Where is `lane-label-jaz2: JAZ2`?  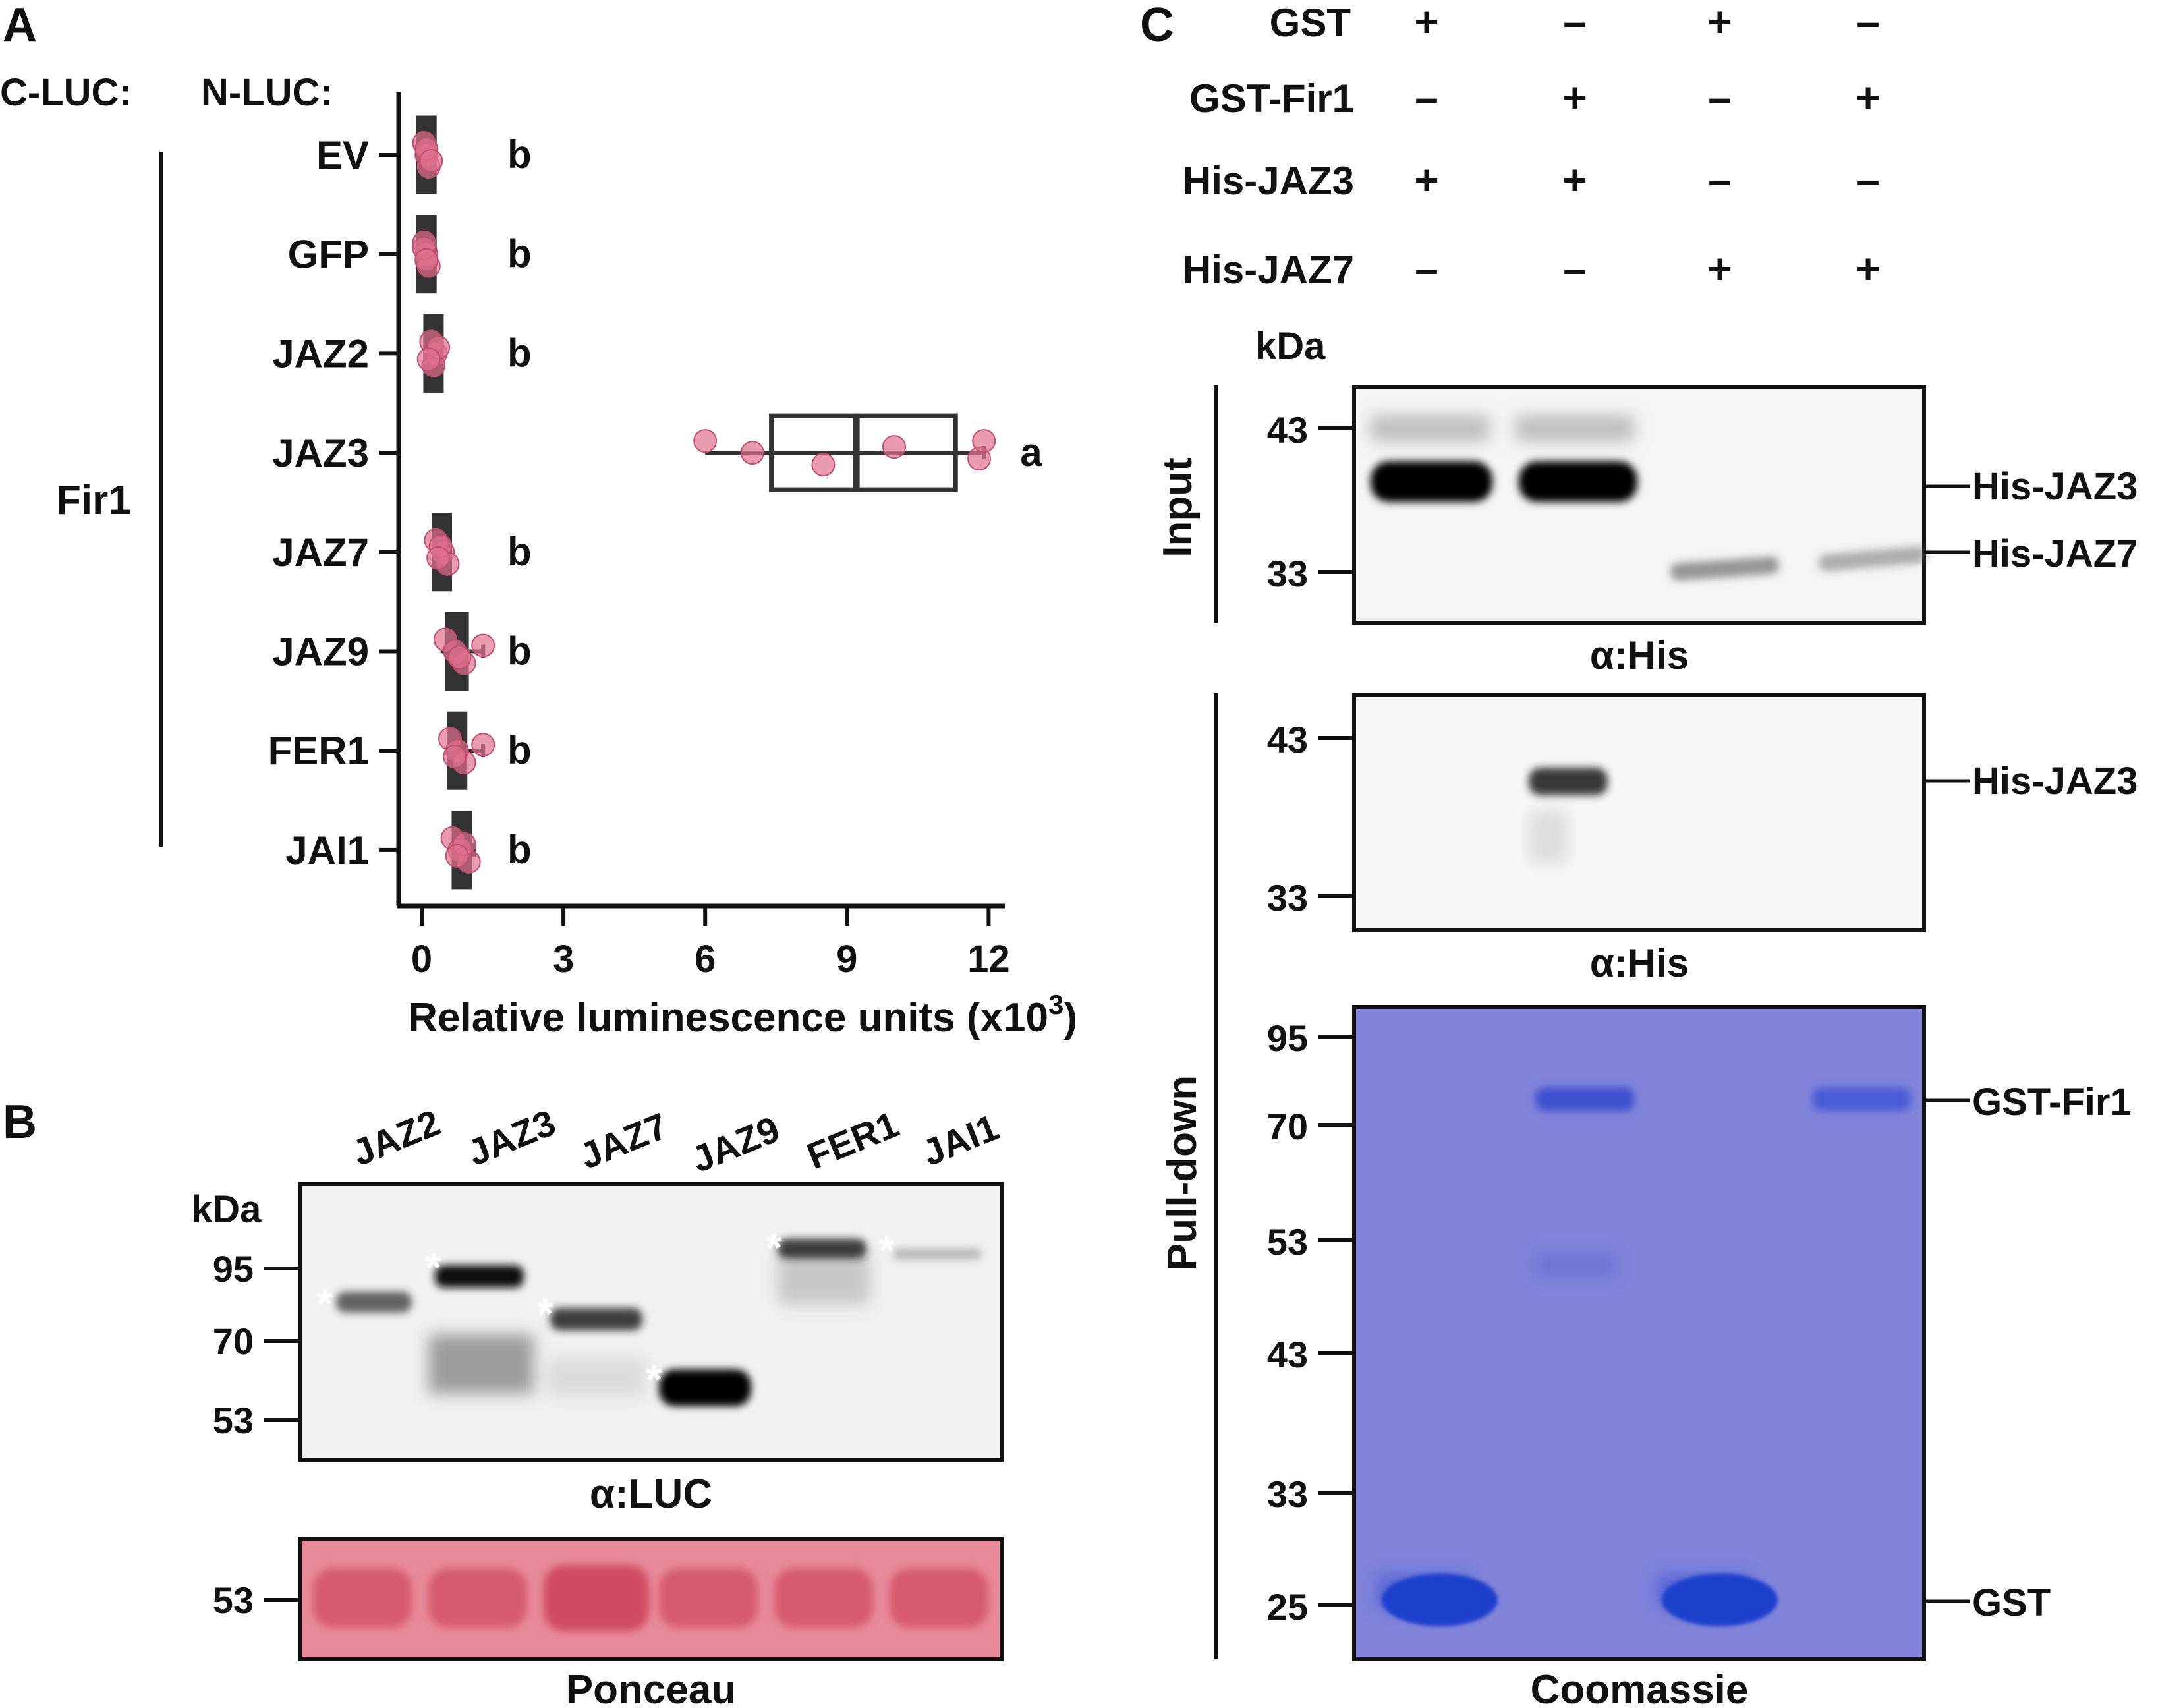 lane-label-jaz2: JAZ2 is located at coordinates (396, 1137).